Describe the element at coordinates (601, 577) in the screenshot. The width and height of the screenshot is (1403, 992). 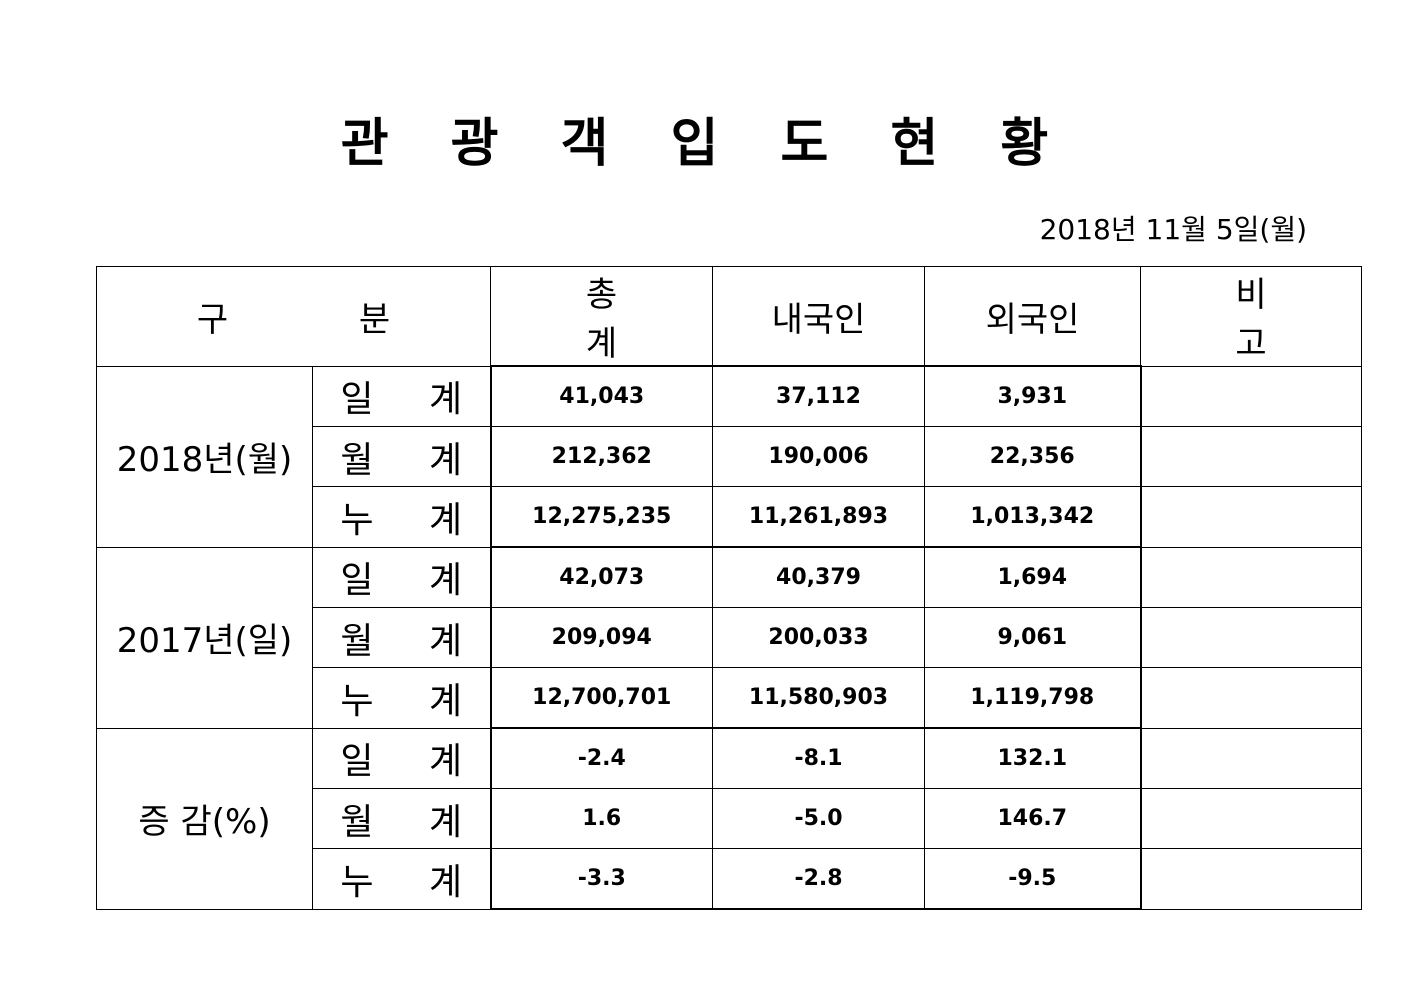
I see `cell-total: 42,073` at that location.